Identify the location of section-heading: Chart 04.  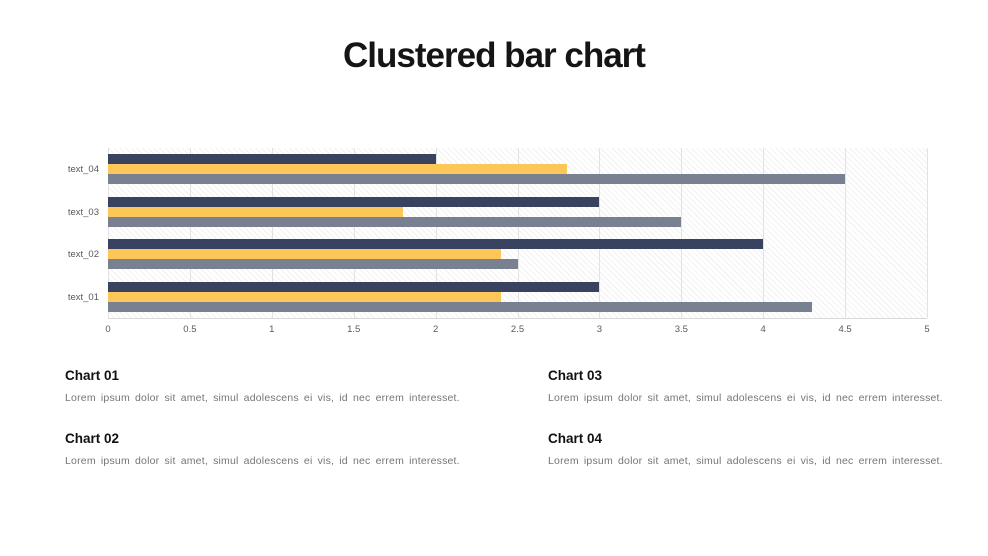
(575, 438).